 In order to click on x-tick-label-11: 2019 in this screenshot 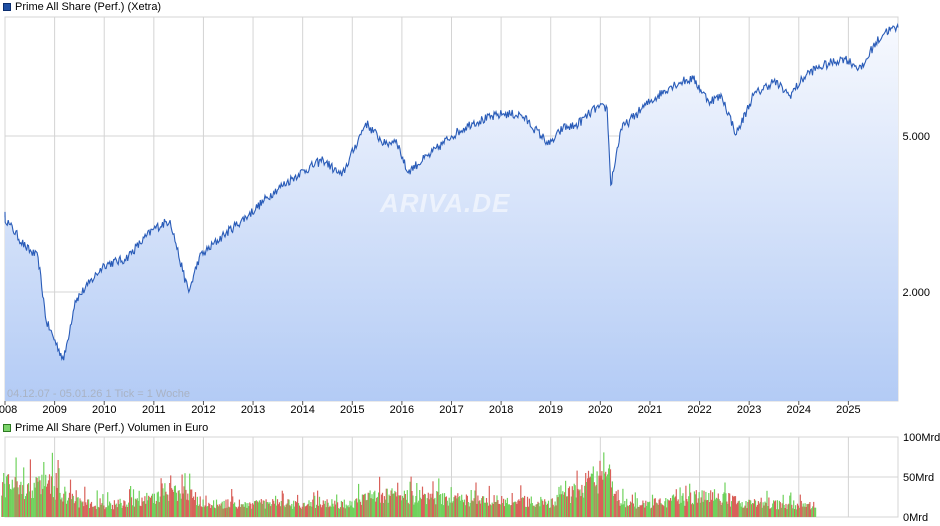, I will do `click(550, 410)`.